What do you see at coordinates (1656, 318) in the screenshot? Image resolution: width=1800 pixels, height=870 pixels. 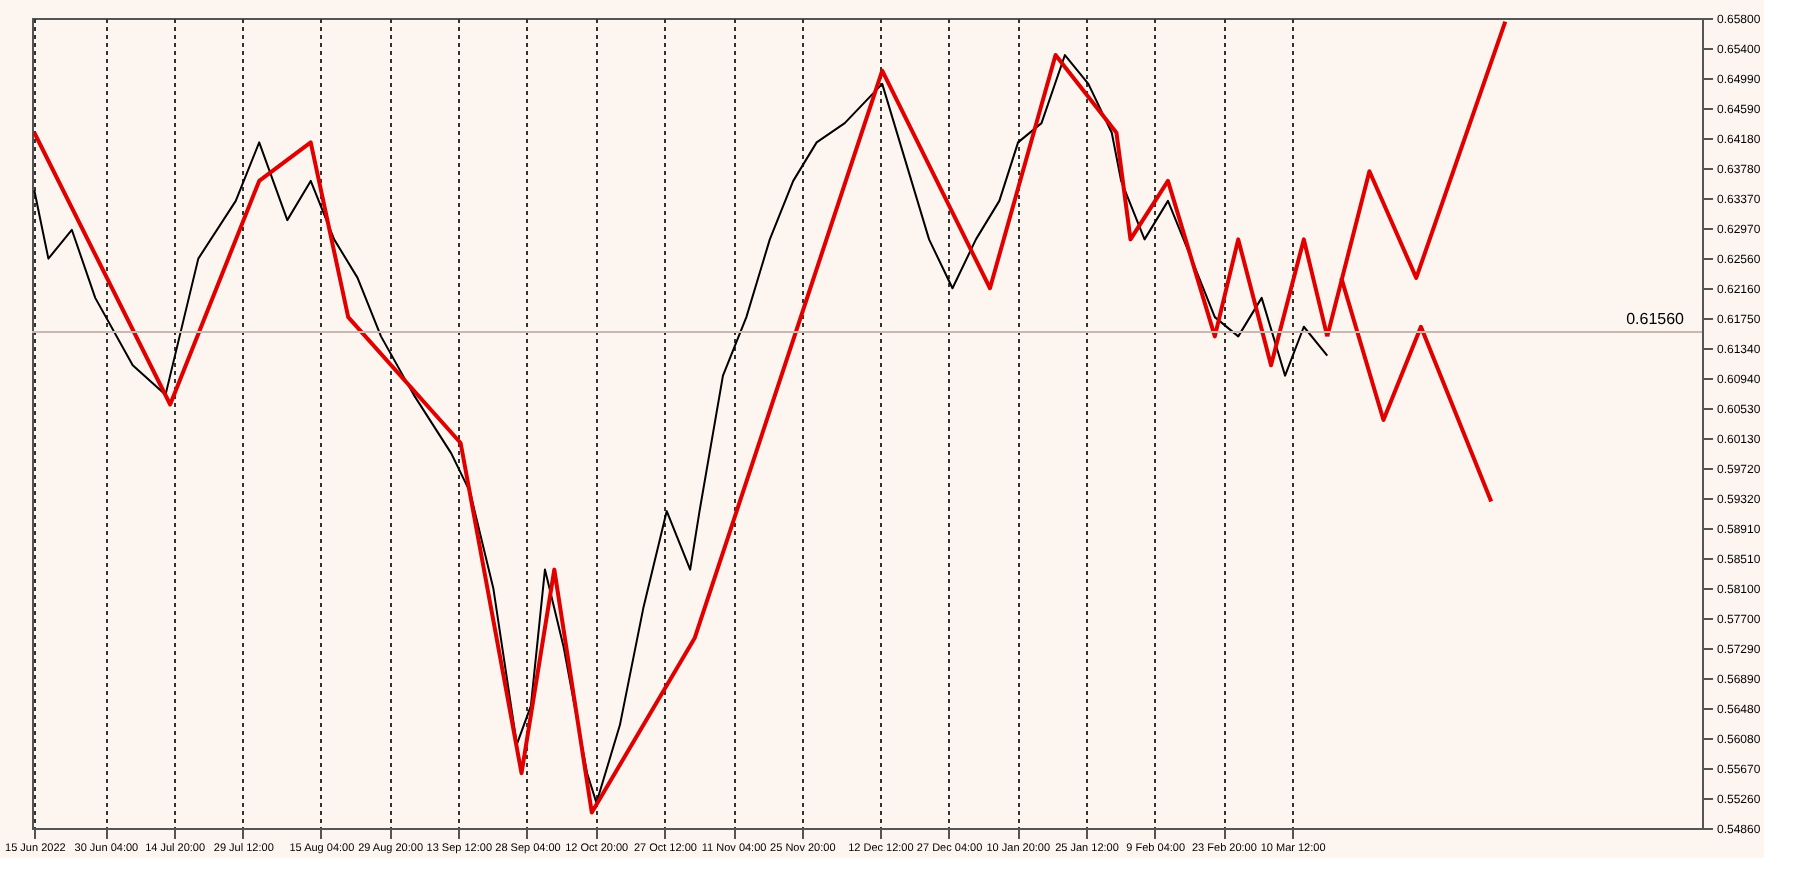 I see `ref-line-label: 0.61560` at bounding box center [1656, 318].